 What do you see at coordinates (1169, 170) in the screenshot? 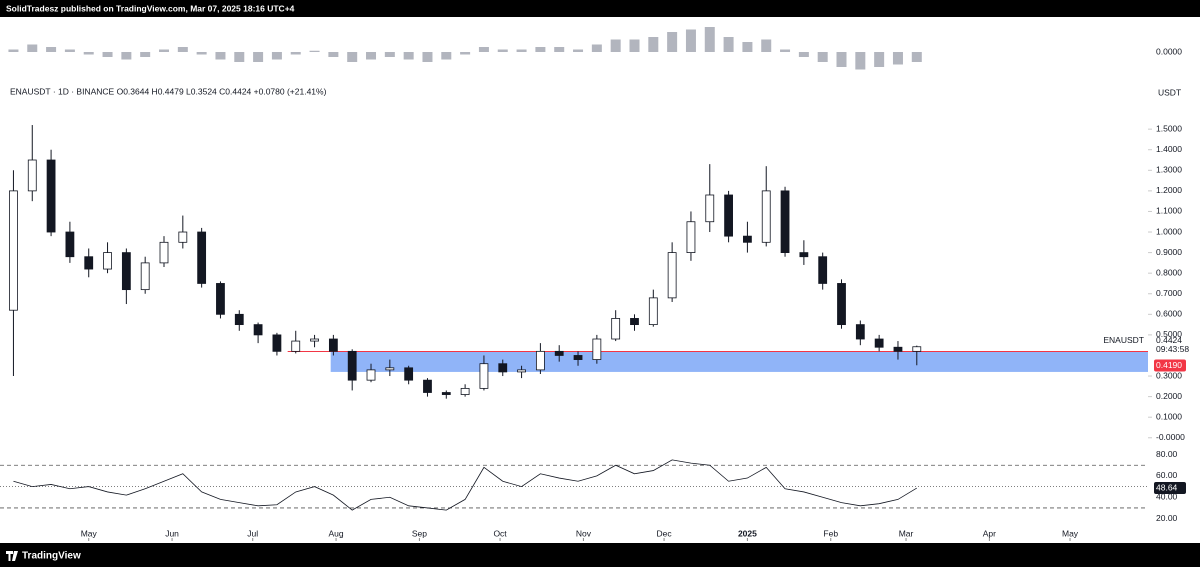
I see `y-tick-label: 1.3000` at bounding box center [1169, 170].